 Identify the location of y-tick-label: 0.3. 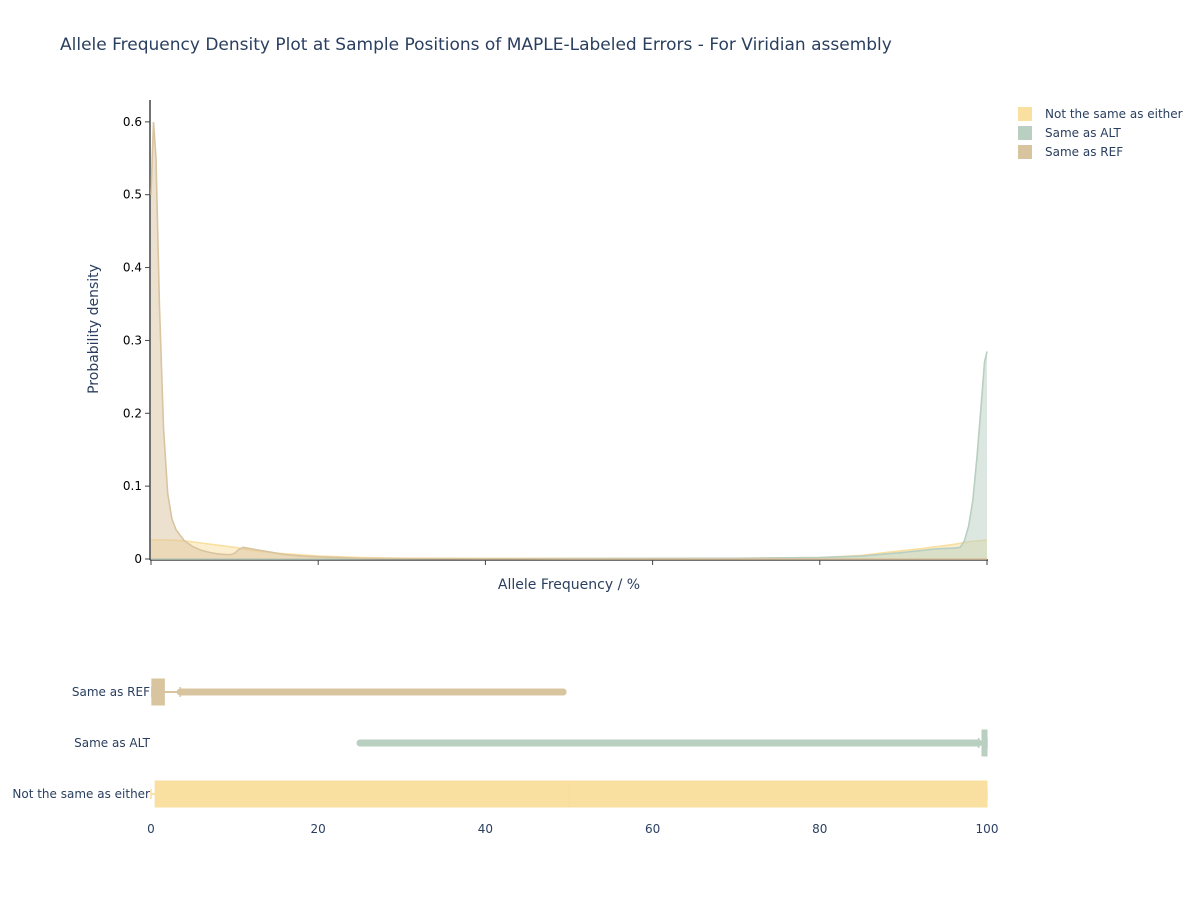
(132, 340).